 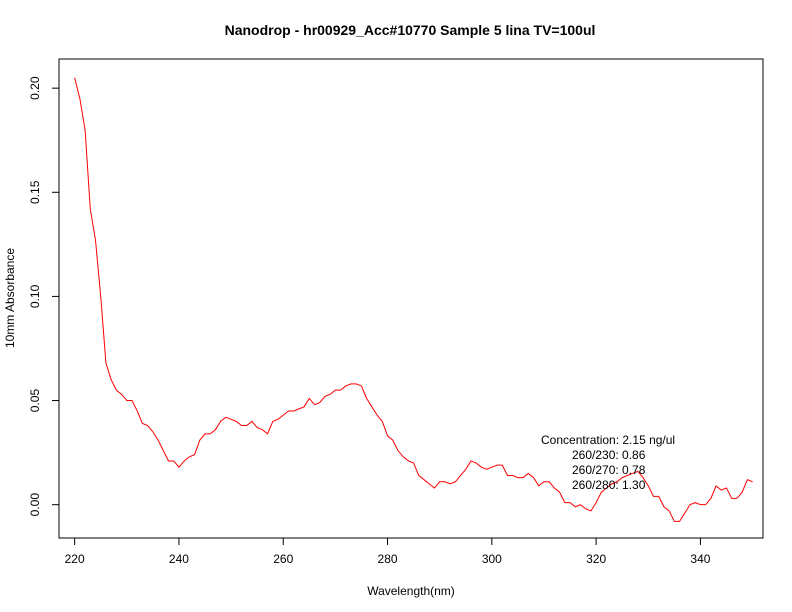 I want to click on x-tick-label: 240, so click(x=179, y=559).